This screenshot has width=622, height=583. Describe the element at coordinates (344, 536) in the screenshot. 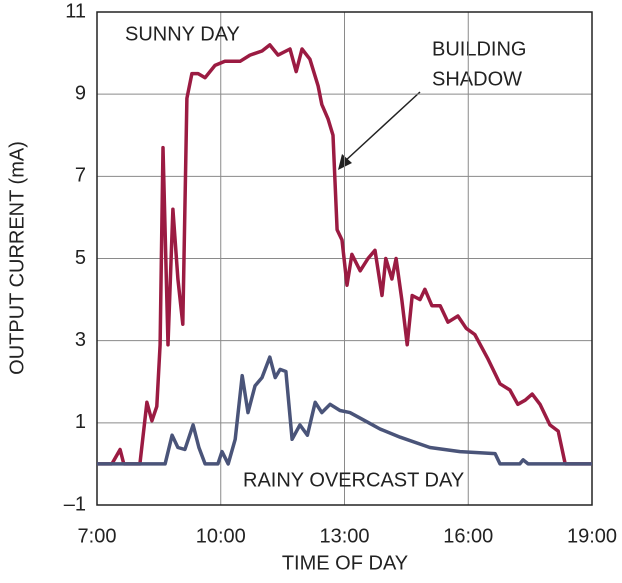

I see `x-tick-label: 13:00` at that location.